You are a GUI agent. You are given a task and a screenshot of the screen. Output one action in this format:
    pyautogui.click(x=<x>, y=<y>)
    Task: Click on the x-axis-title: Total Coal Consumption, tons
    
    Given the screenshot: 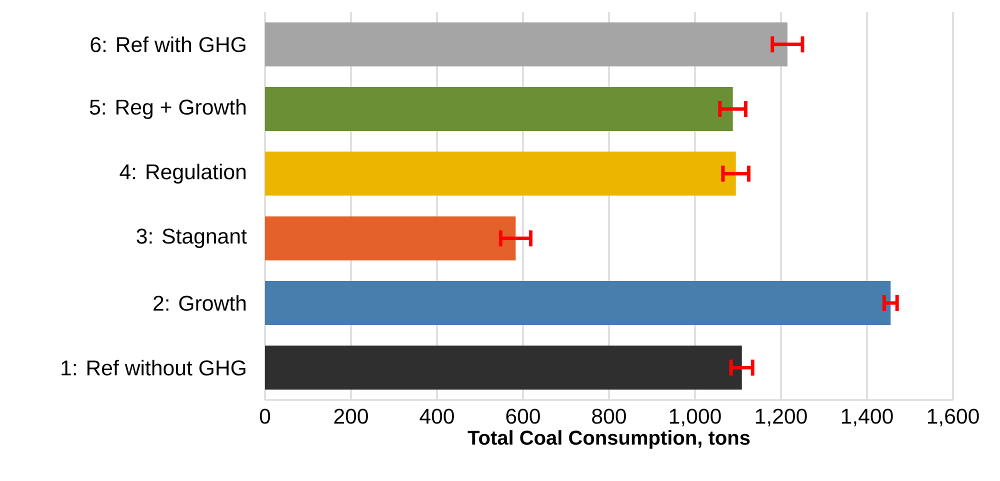 What is the action you would take?
    pyautogui.click(x=609, y=439)
    